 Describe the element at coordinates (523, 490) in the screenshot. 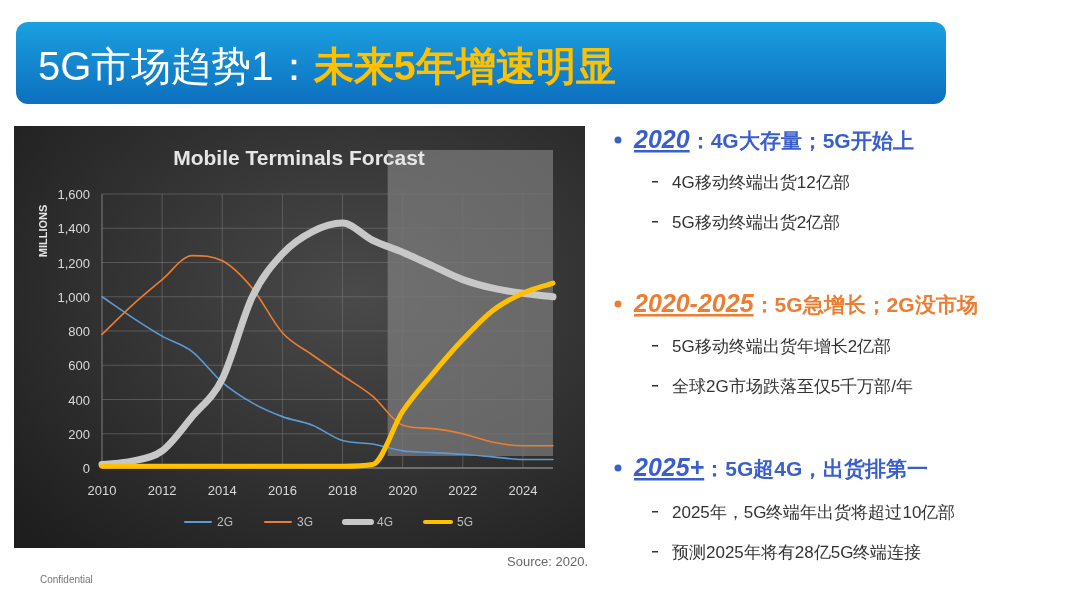

I see `x-tick-label: 2024` at that location.